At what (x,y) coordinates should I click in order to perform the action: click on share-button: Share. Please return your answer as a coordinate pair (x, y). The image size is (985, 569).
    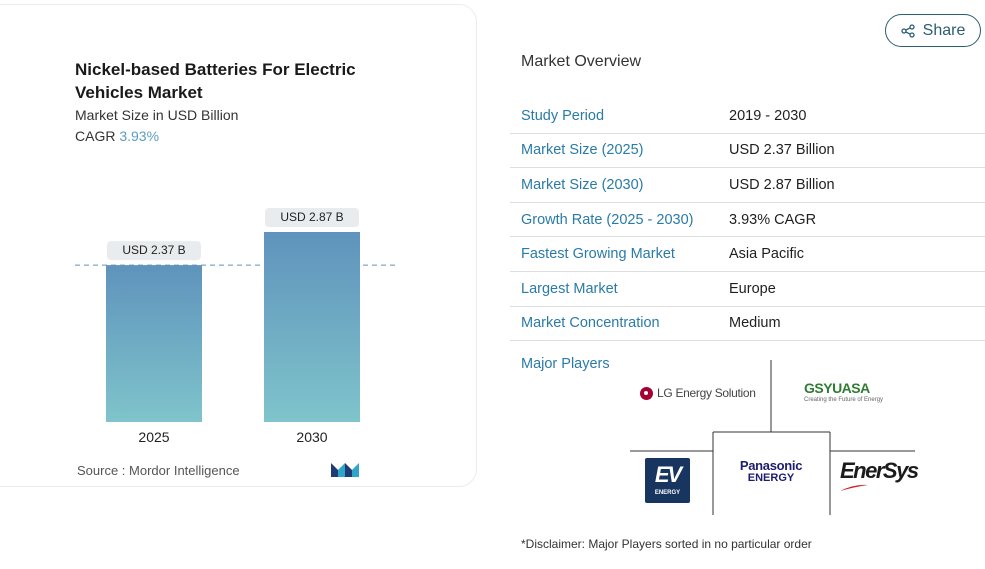
    Looking at the image, I should click on (933, 30).